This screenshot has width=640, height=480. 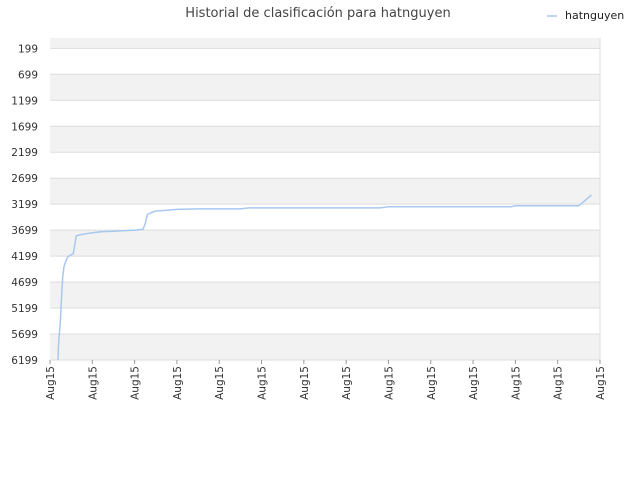 What do you see at coordinates (24, 101) in the screenshot?
I see `y-tick-label: 1199` at bounding box center [24, 101].